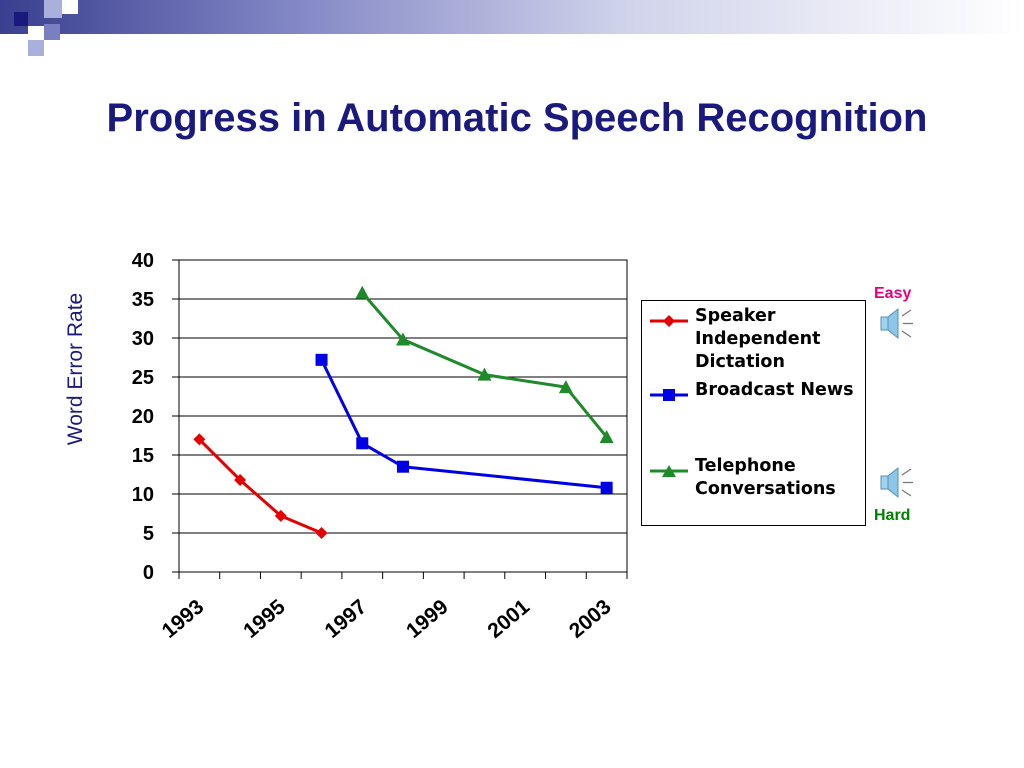 This screenshot has height=768, width=1024. Describe the element at coordinates (517, 118) in the screenshot. I see `slide-title: Progress in Automatic Speech Recognition` at that location.